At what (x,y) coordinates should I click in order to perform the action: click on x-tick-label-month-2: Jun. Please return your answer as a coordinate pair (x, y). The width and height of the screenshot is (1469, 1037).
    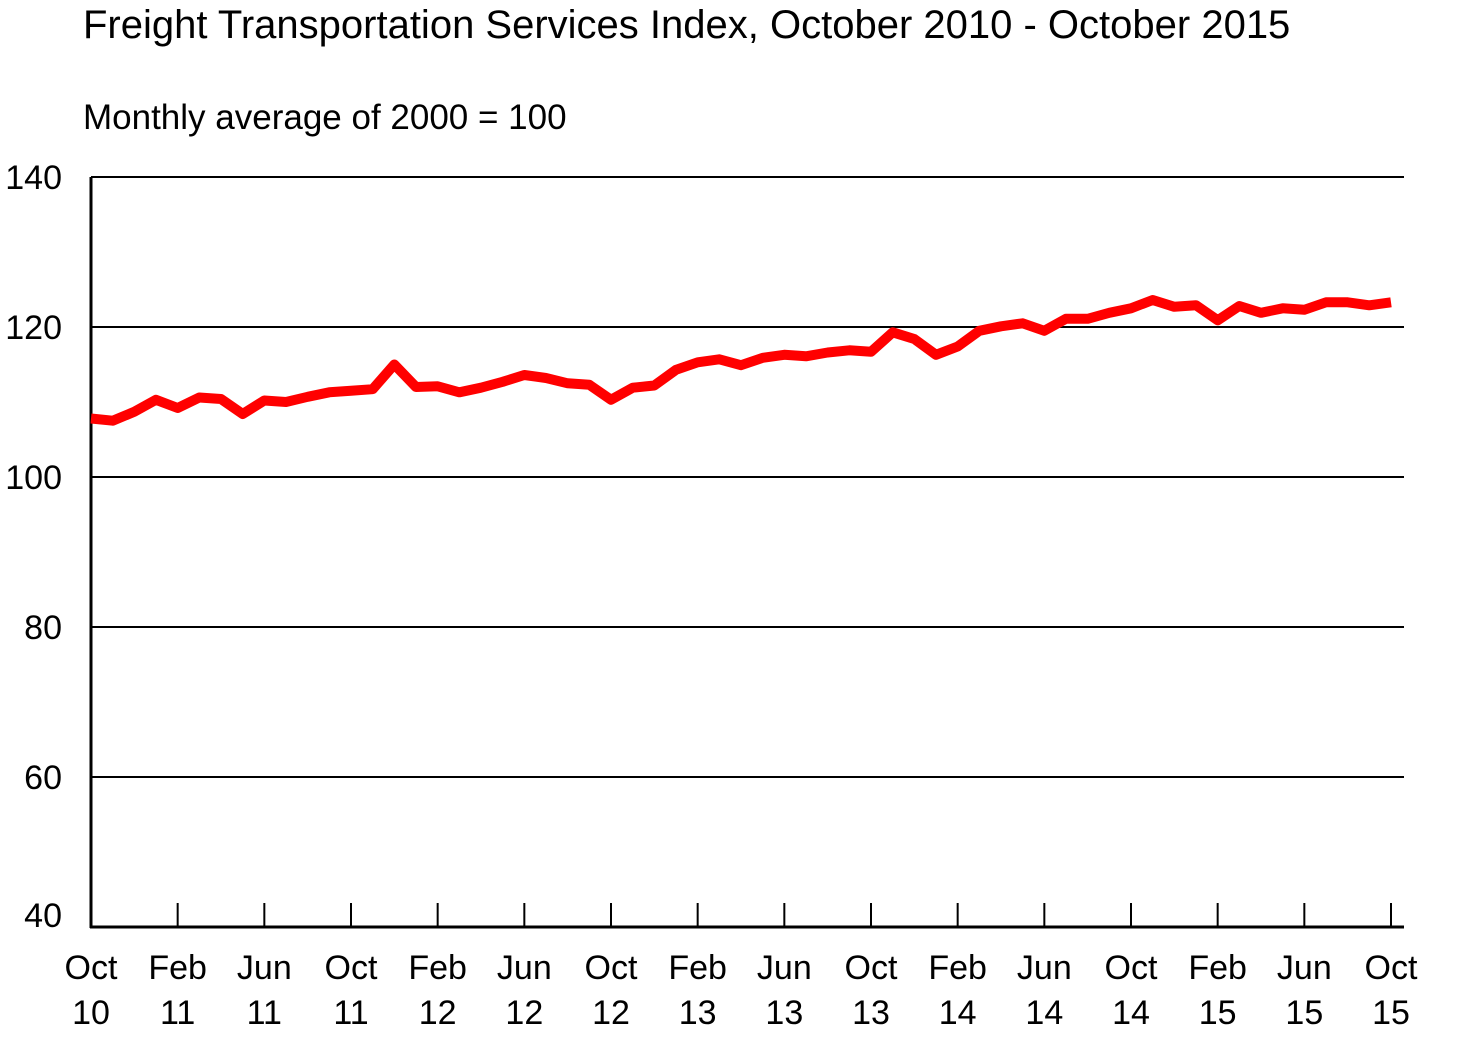
    Looking at the image, I should click on (264, 968).